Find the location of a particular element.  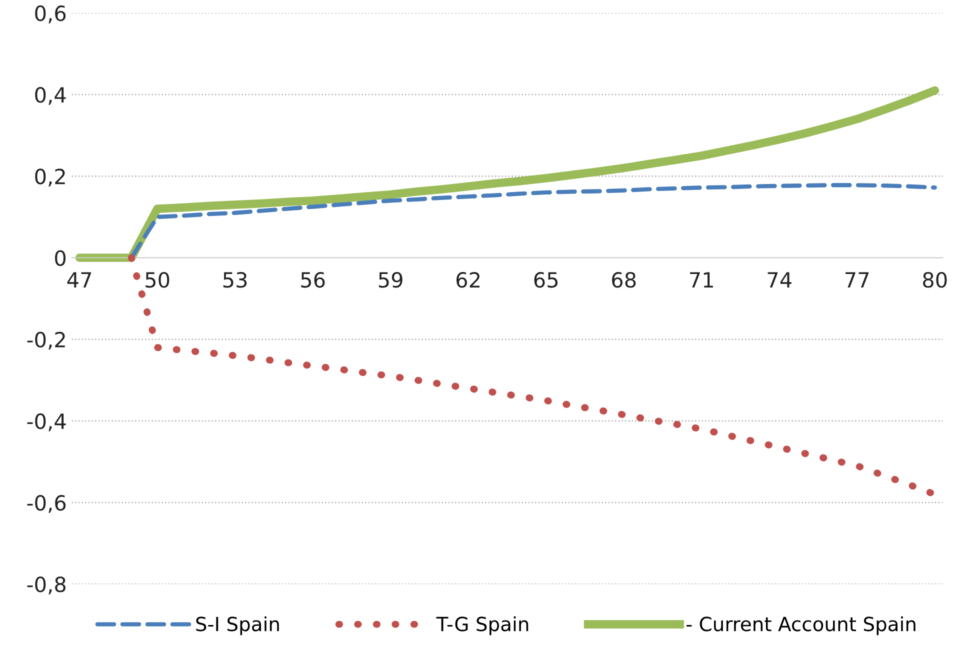

x-tick-label: 77 is located at coordinates (857, 280).